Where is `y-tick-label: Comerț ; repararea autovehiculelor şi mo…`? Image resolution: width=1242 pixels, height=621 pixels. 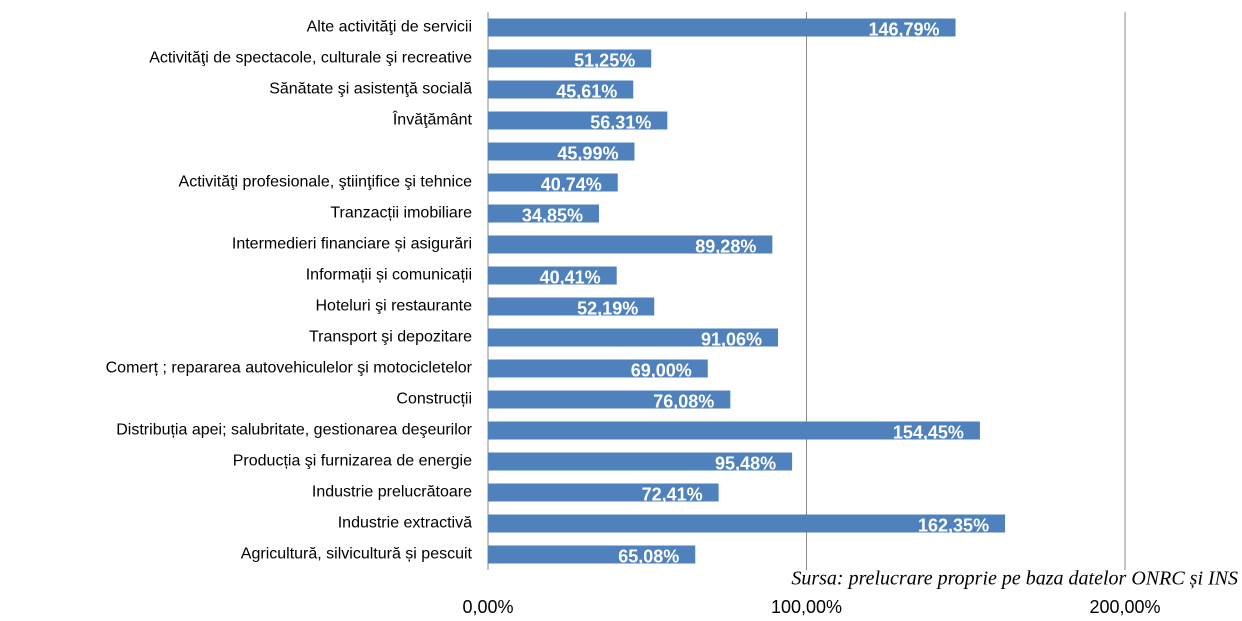 y-tick-label: Comerț ; repararea autovehiculelor şi mo… is located at coordinates (289, 368).